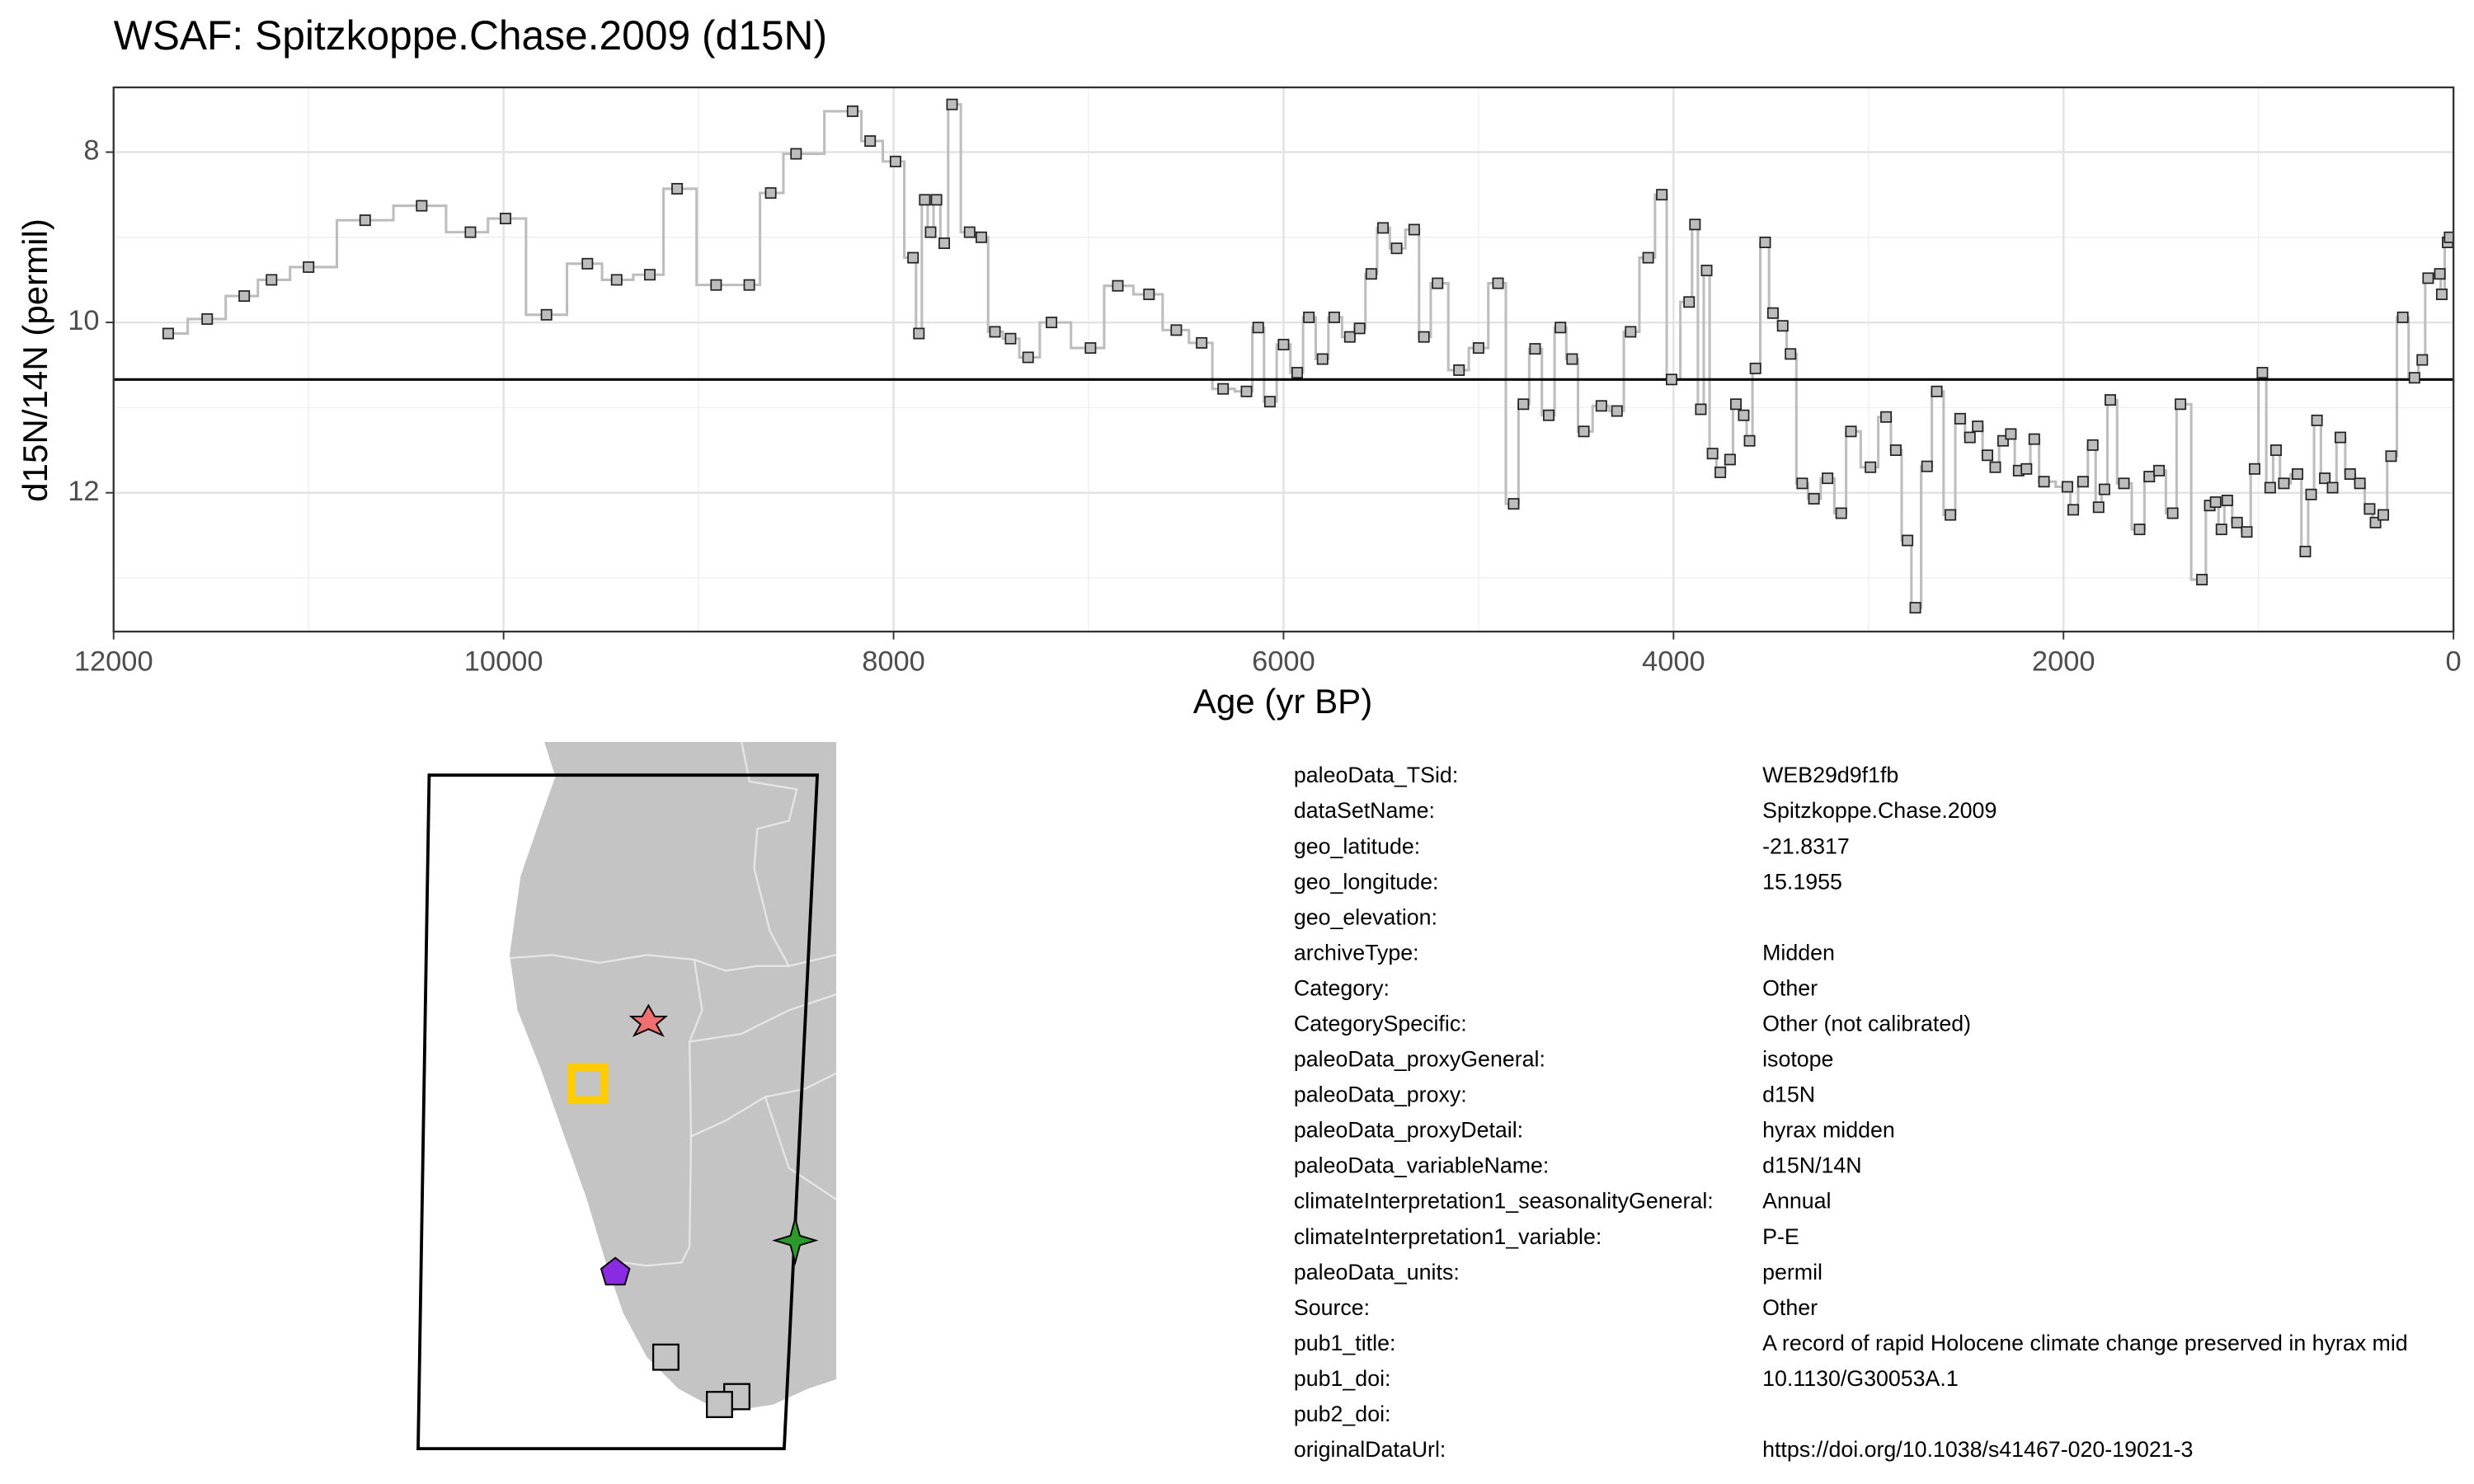 This screenshot has height=1484, width=2474. Describe the element at coordinates (1370, 1449) in the screenshot. I see `table-key: originalDataUrl:` at that location.